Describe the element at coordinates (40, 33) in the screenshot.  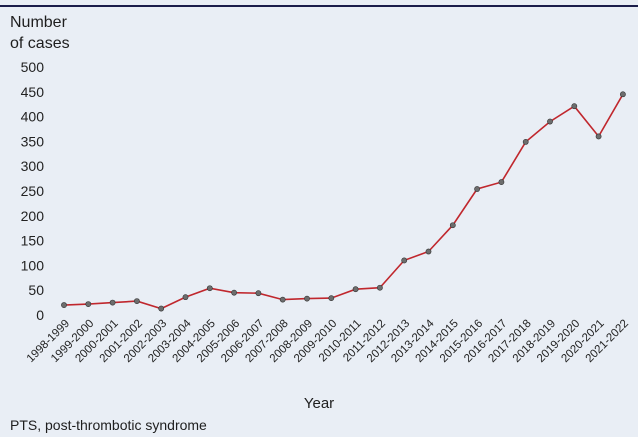
I see `y-axis-title: Number of cases` at that location.